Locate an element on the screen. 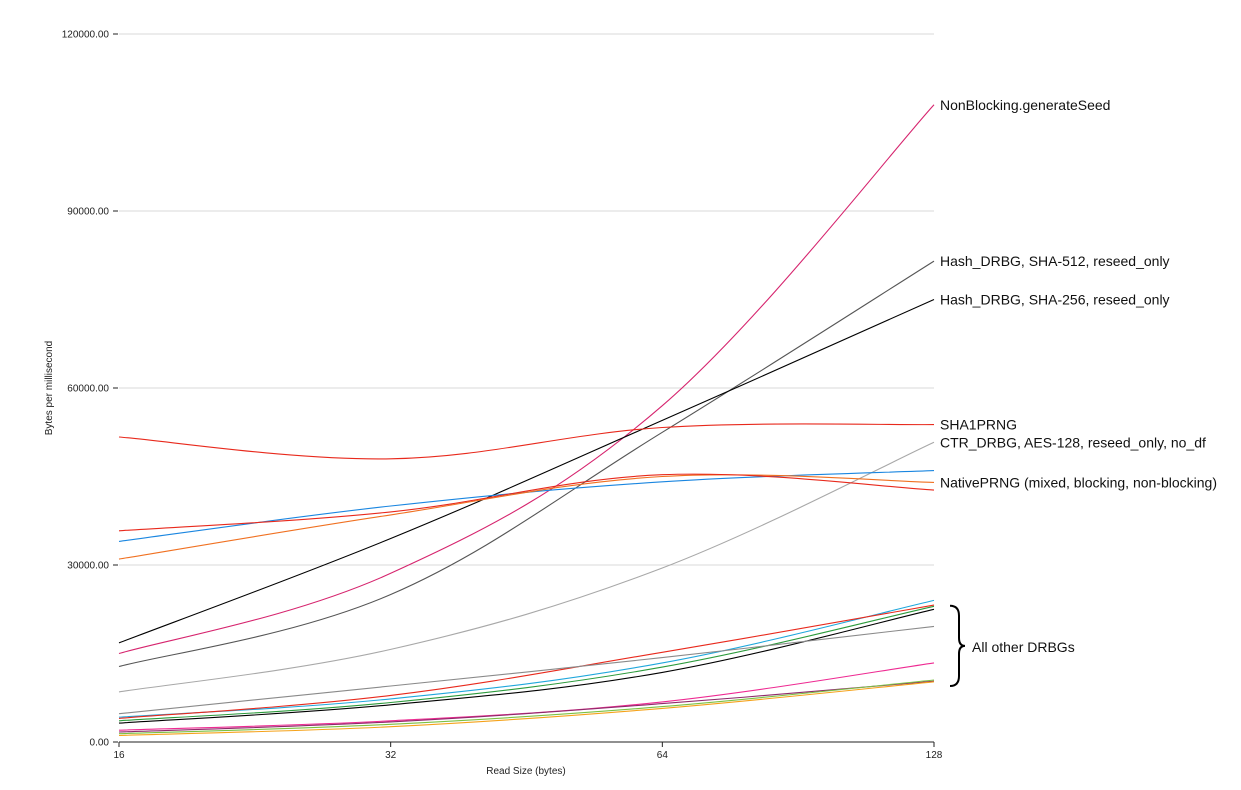 Image resolution: width=1241 pixels, height=790 pixels. y-tick-label: 60000.00 is located at coordinates (88, 389).